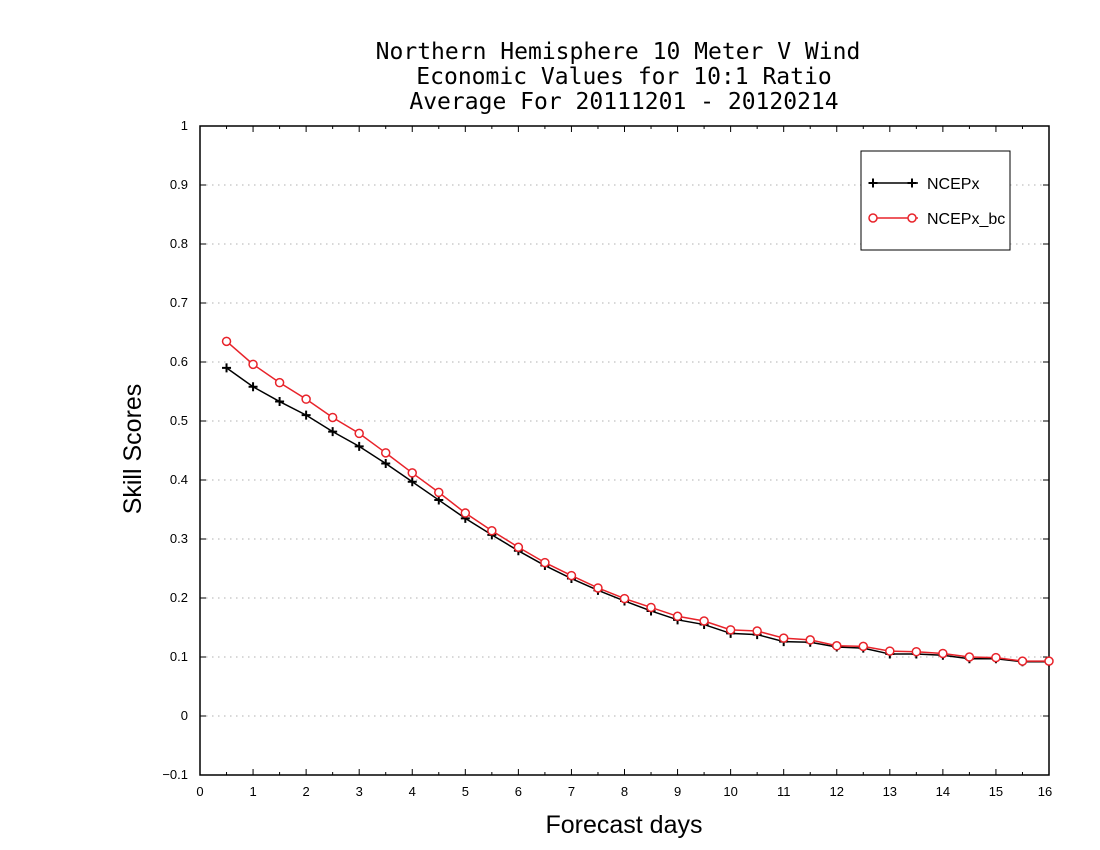 The height and width of the screenshot is (850, 1100). What do you see at coordinates (623, 102) in the screenshot?
I see `title-line-3: Average For 20111201 - 20120214` at bounding box center [623, 102].